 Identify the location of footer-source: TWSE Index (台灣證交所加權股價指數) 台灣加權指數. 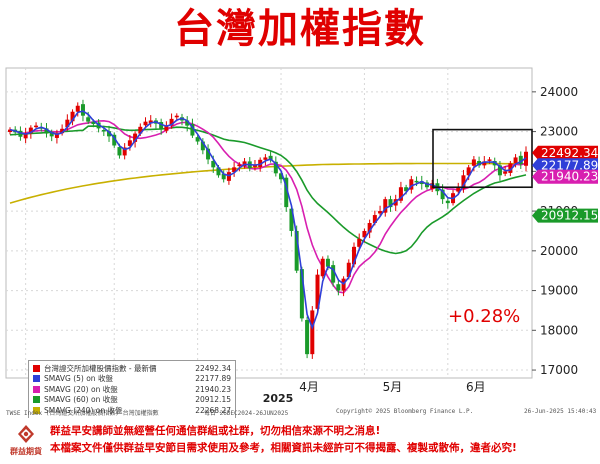
(82, 413).